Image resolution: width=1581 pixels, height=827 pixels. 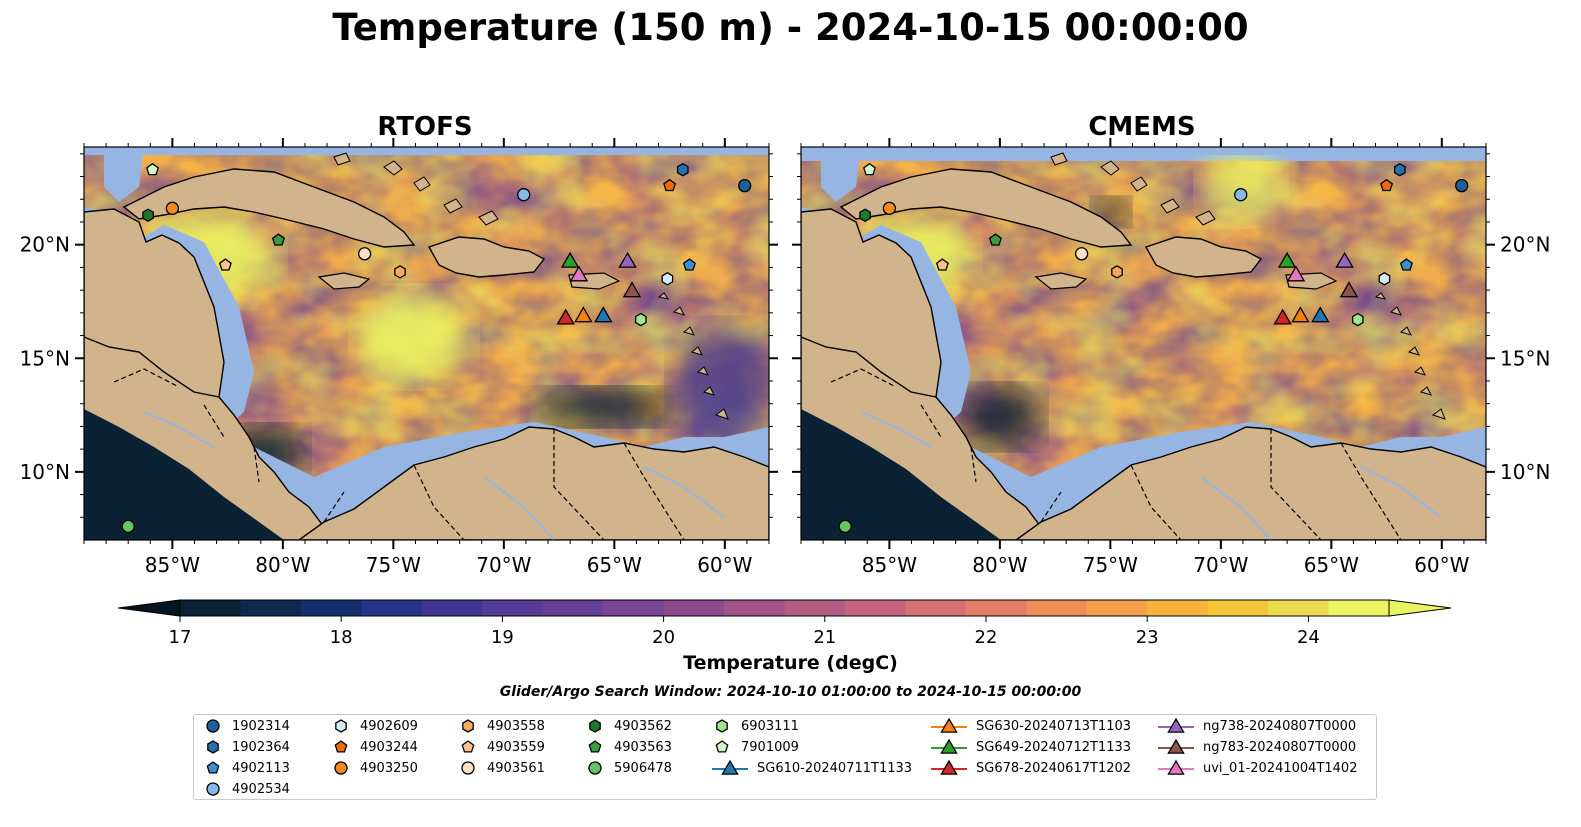 I want to click on legend-item: 4903558, so click(x=501, y=726).